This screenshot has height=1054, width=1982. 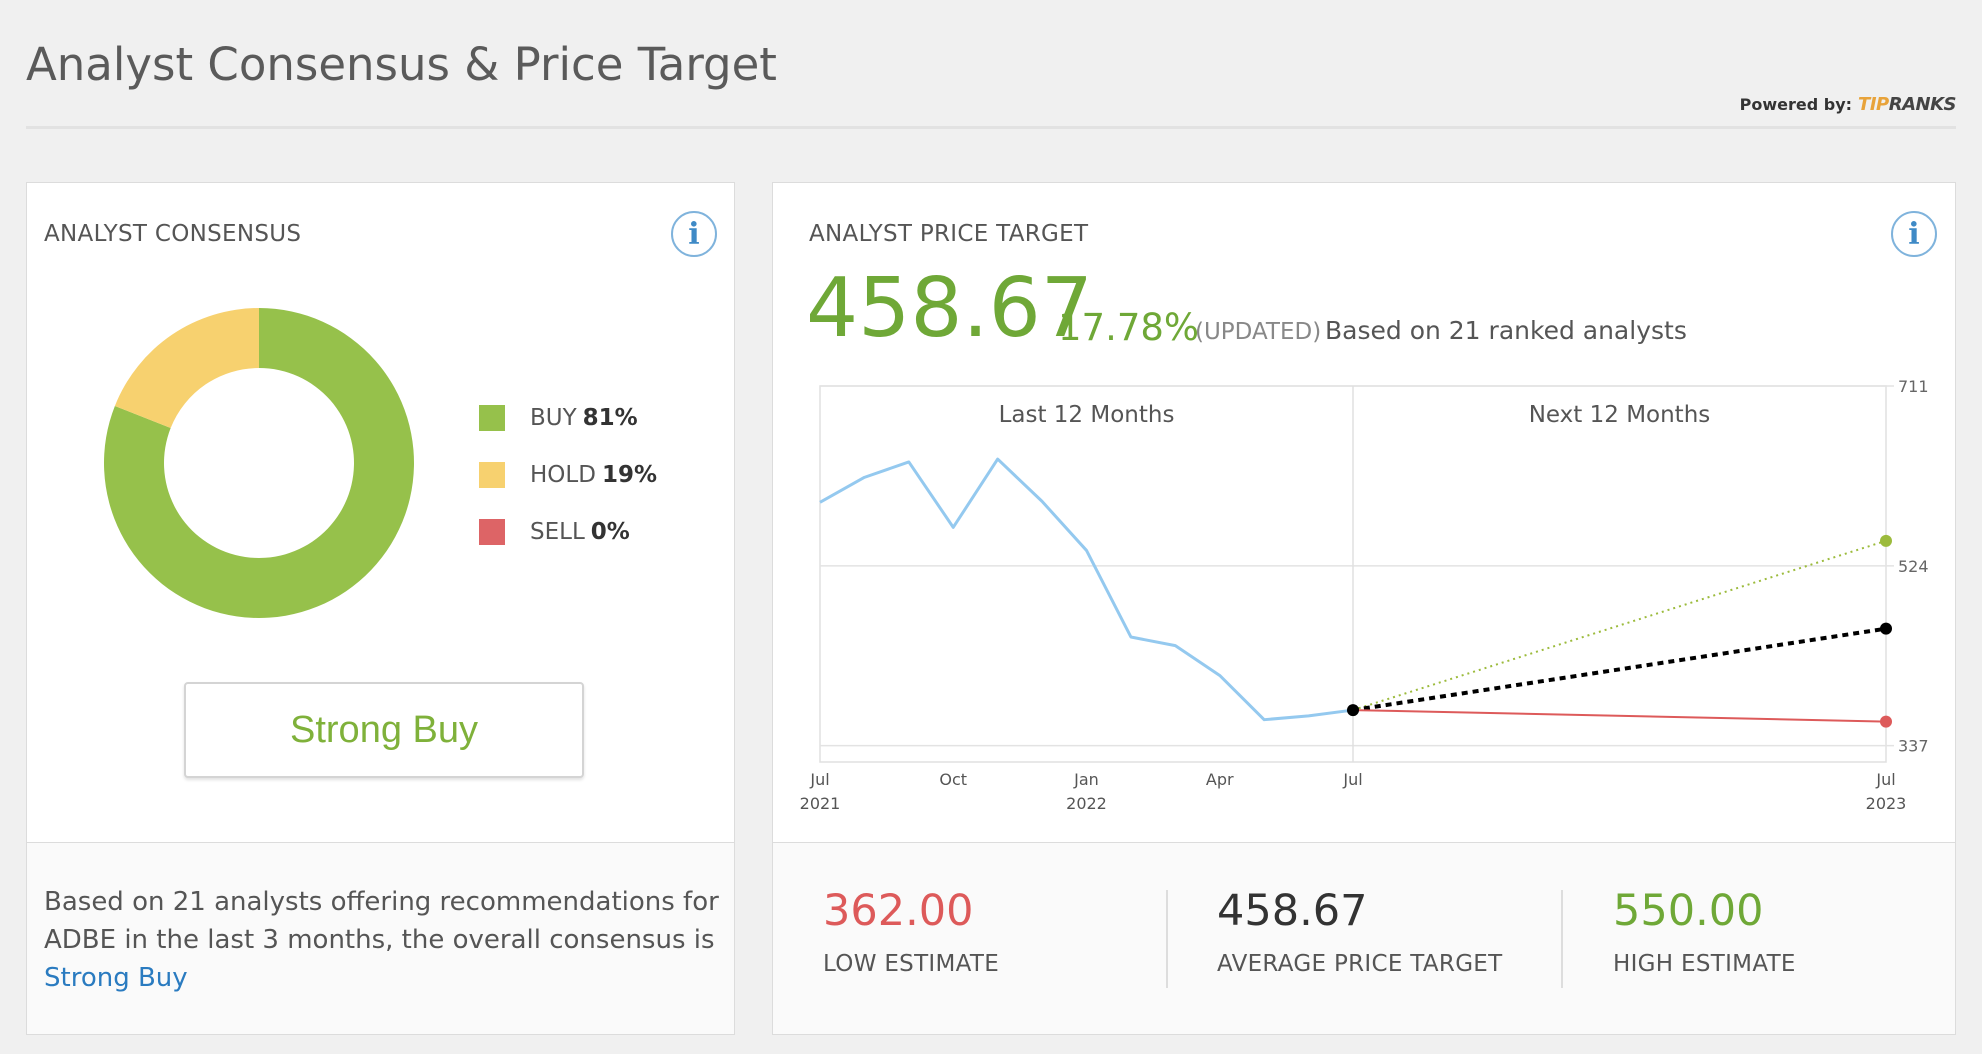 What do you see at coordinates (1258, 332) in the screenshot?
I see `updated-tag: (UPDATED)` at bounding box center [1258, 332].